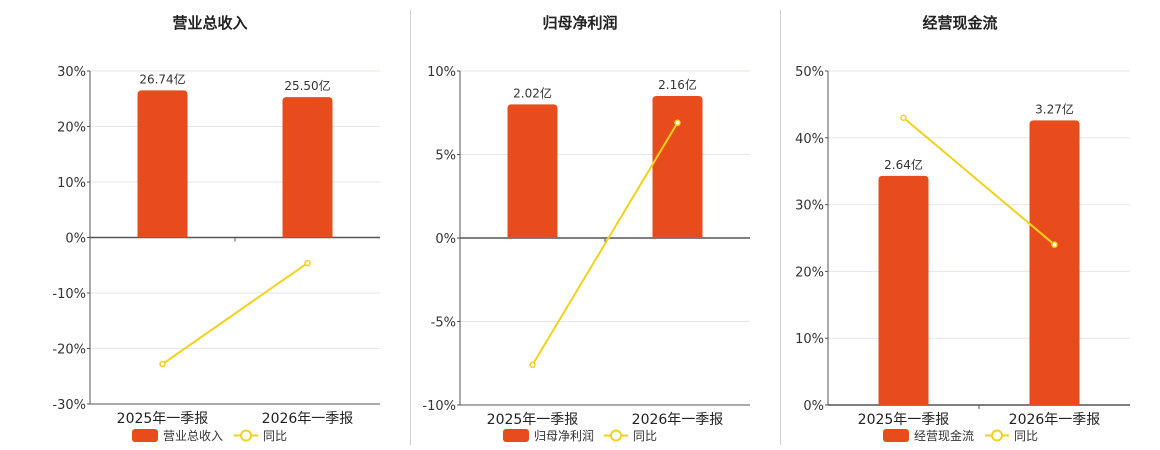 This screenshot has width=1160, height=450. I want to click on bar-value-label: 26.74亿, so click(162, 78).